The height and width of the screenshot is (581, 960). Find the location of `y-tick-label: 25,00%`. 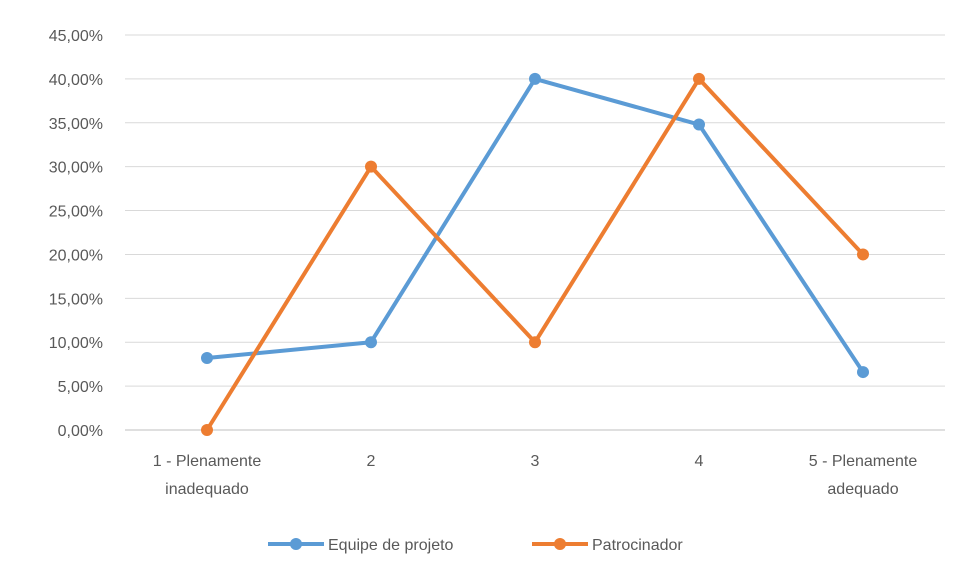

y-tick-label: 25,00% is located at coordinates (76, 212).